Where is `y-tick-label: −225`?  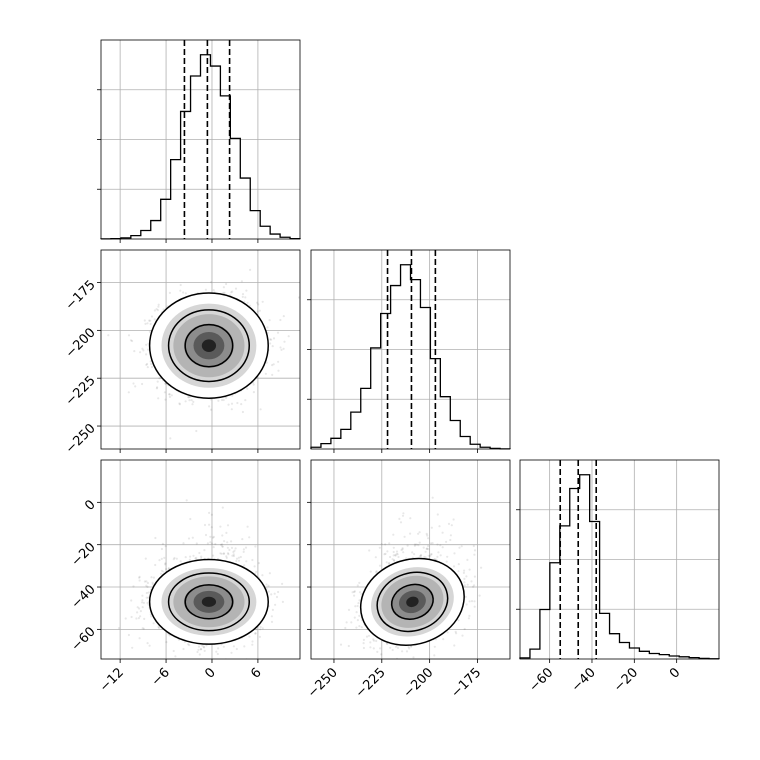
y-tick-label: −225 is located at coordinates (81, 391).